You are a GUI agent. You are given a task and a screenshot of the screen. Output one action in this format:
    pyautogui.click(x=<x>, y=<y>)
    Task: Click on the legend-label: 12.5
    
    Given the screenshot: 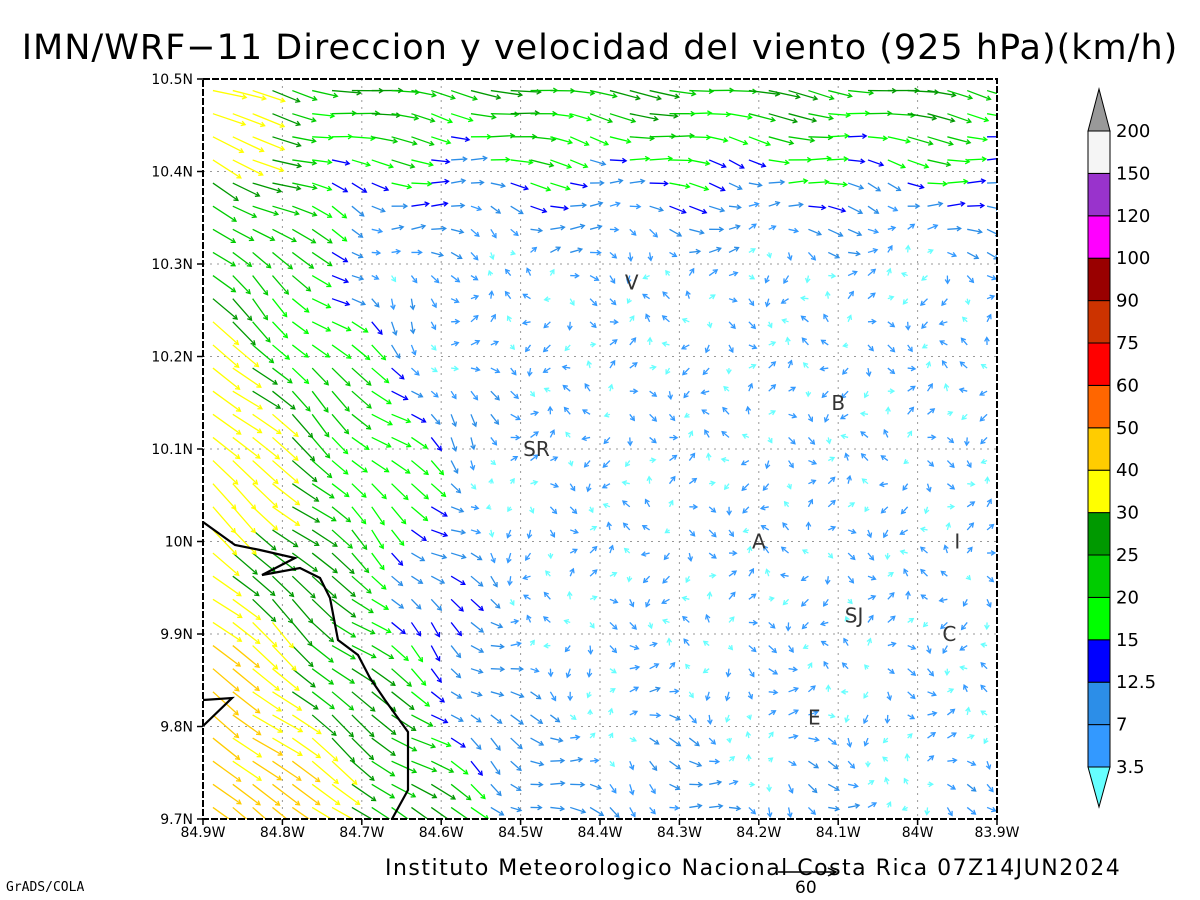 What is the action you would take?
    pyautogui.click(x=1136, y=682)
    